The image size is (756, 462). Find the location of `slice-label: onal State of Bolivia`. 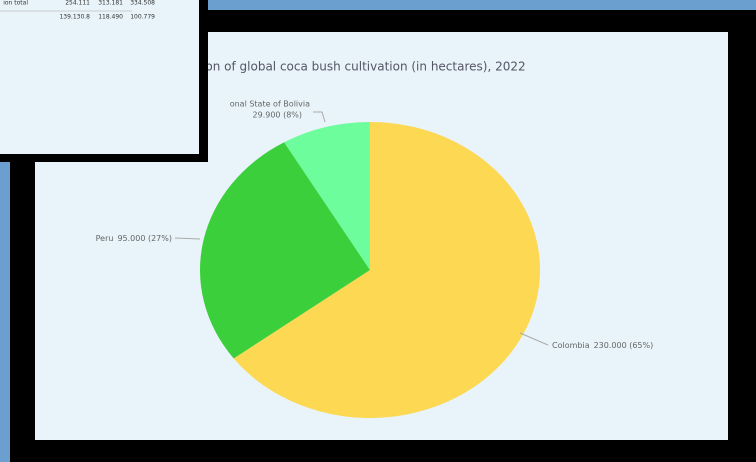

slice-label: onal State of Bolivia is located at coordinates (270, 104).